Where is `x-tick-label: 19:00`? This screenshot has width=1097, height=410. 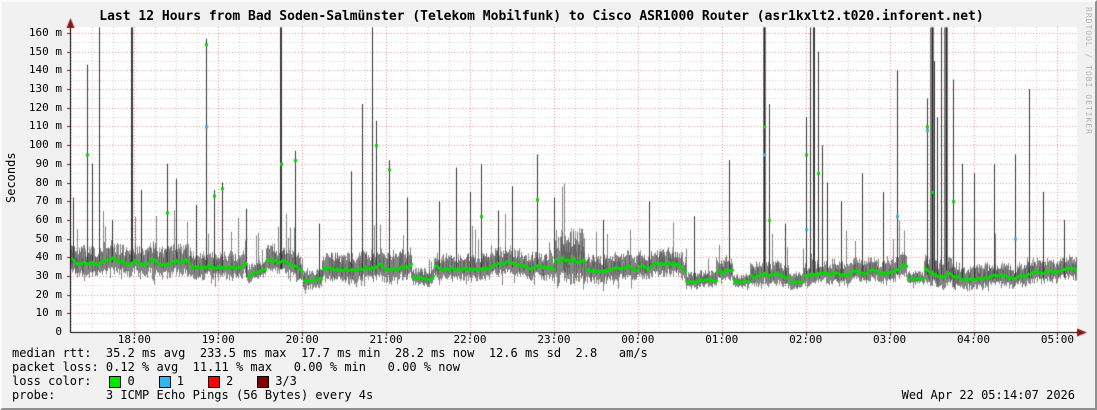
x-tick-label: 19:00 is located at coordinates (218, 339).